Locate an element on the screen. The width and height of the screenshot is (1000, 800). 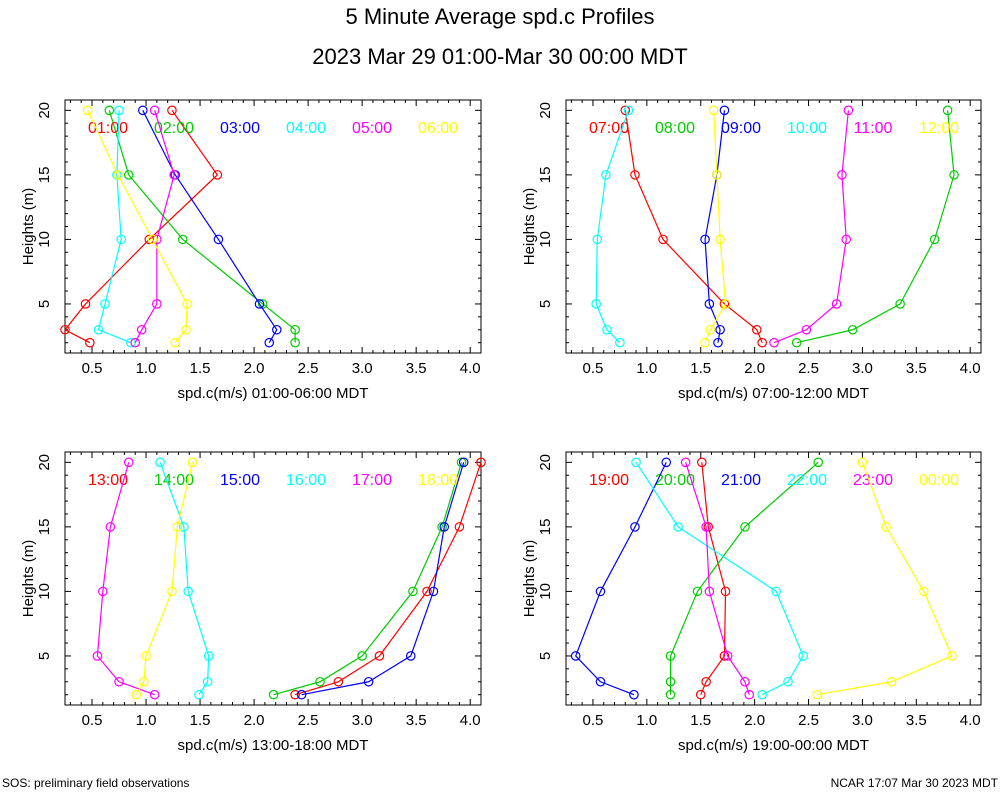
legend-entry: 05:00 is located at coordinates (372, 128).